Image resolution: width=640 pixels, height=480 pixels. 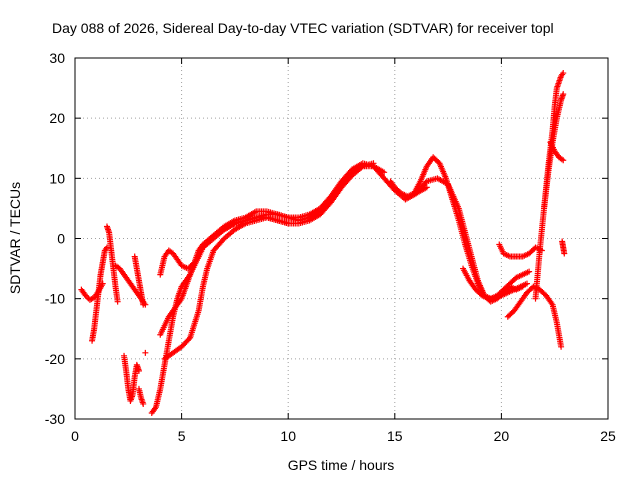 What do you see at coordinates (75, 436) in the screenshot?
I see `x-tick-label: 0` at bounding box center [75, 436].